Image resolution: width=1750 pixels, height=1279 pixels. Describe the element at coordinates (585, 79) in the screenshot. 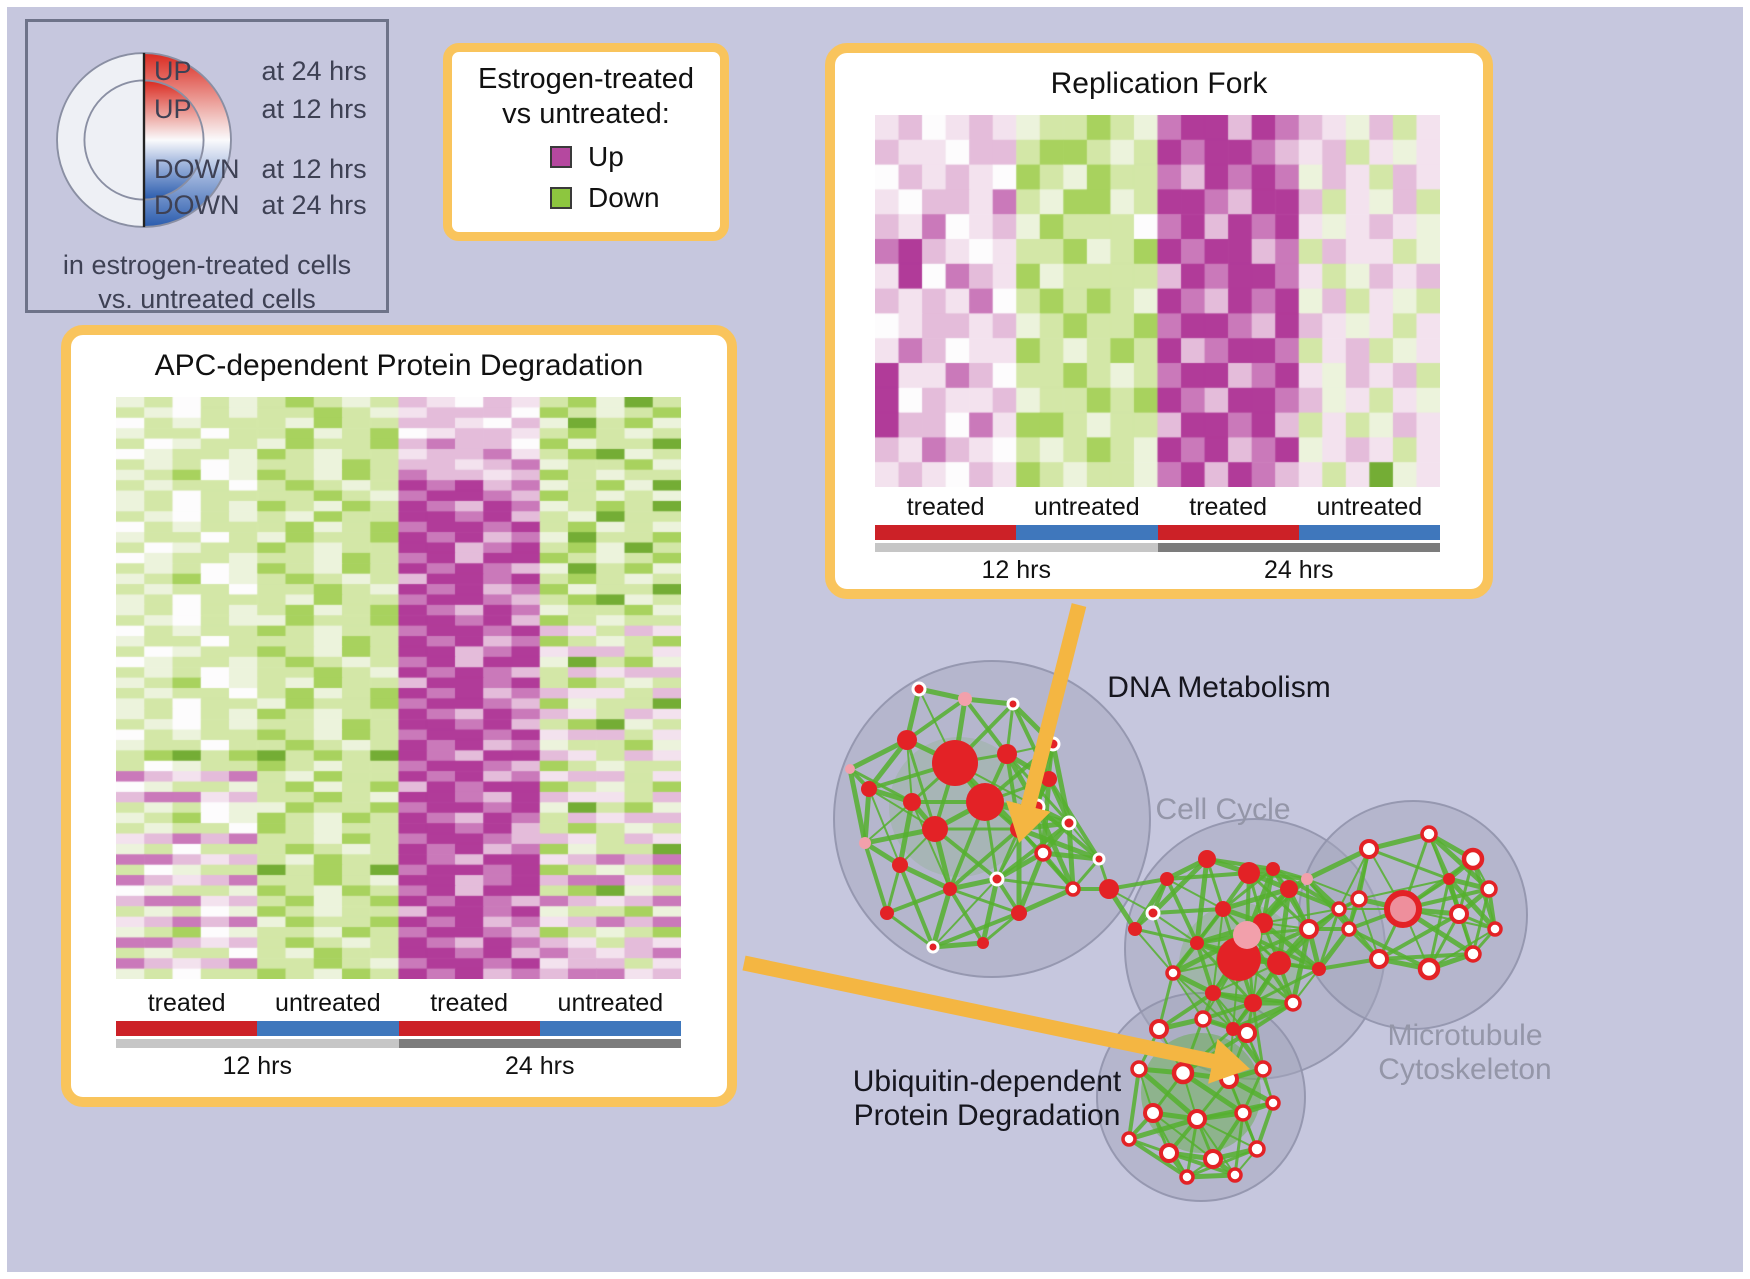

I see `legend-title-line1: Estrogen-treated` at that location.